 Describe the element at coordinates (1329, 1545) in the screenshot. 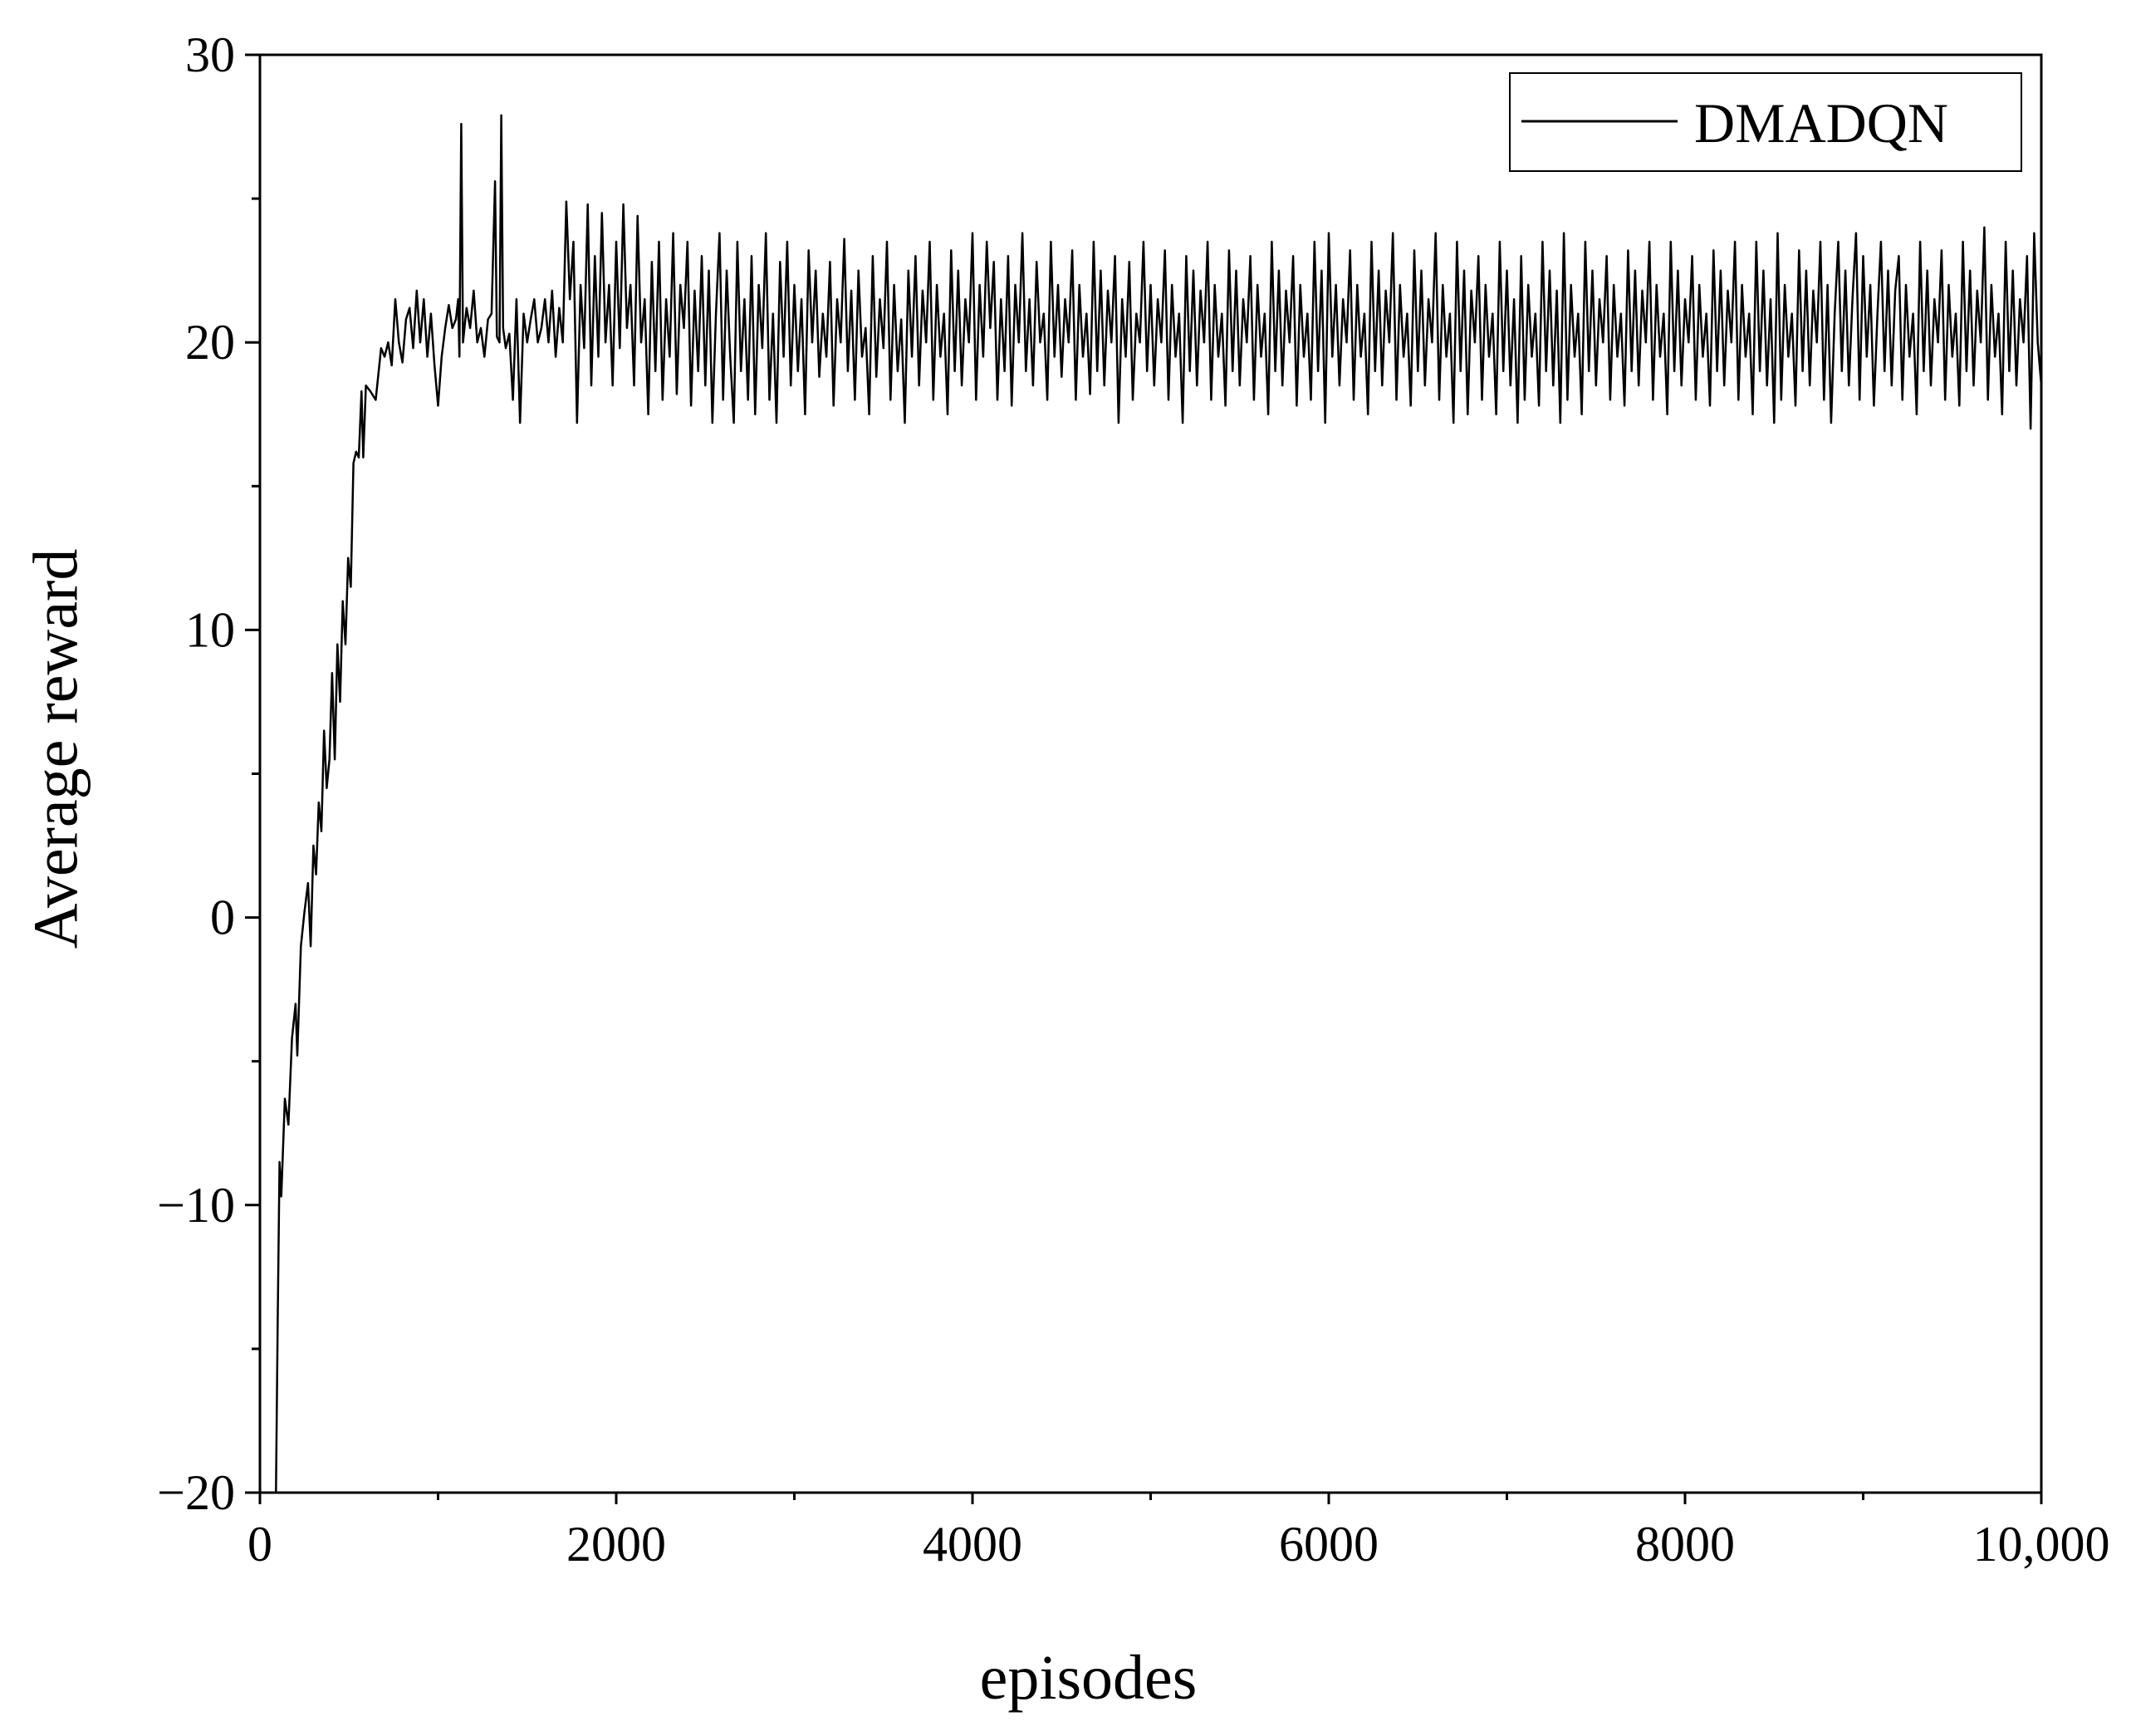

I see `x-tick-label: 6000` at that location.